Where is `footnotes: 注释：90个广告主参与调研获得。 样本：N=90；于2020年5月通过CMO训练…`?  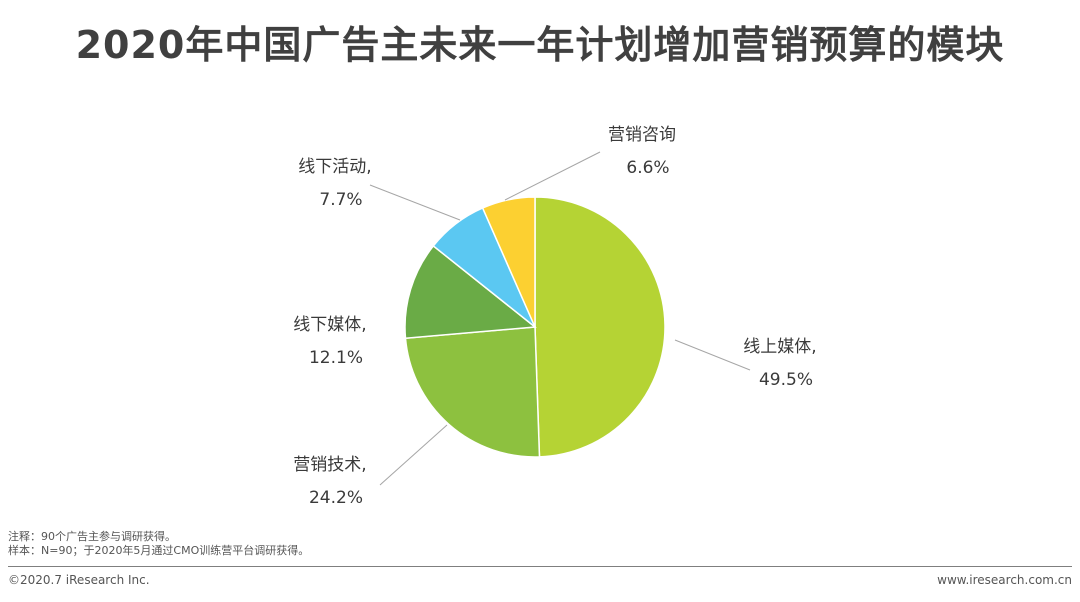 footnotes: 注释：90个广告主参与调研获得。 样本：N=90；于2020年5月通过CMO训练… is located at coordinates (158, 544).